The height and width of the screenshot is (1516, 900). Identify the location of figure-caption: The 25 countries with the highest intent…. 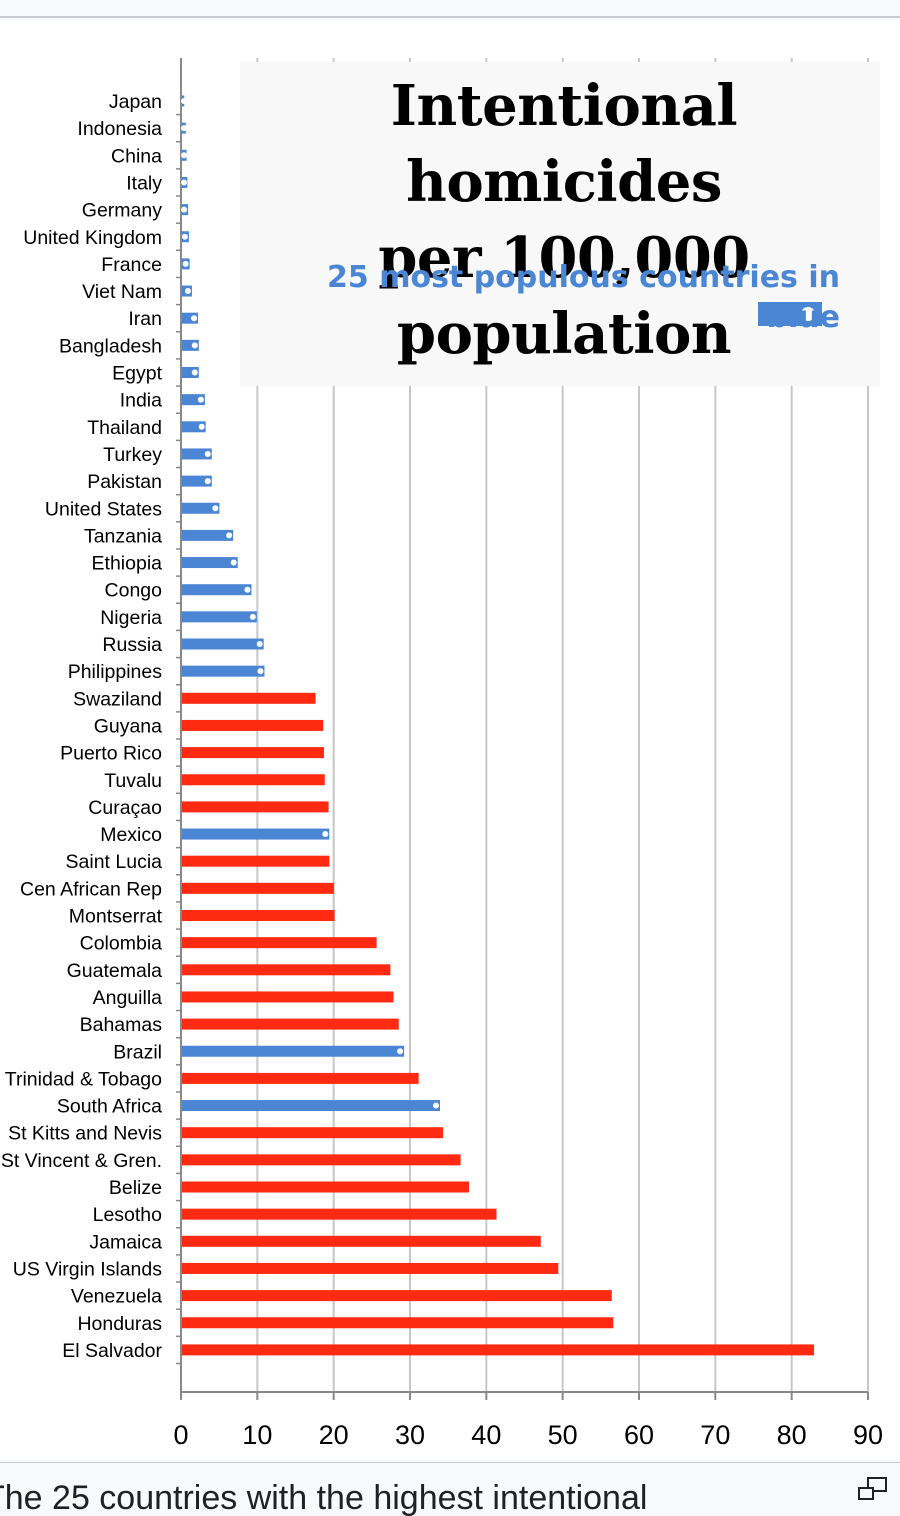
(324, 1497).